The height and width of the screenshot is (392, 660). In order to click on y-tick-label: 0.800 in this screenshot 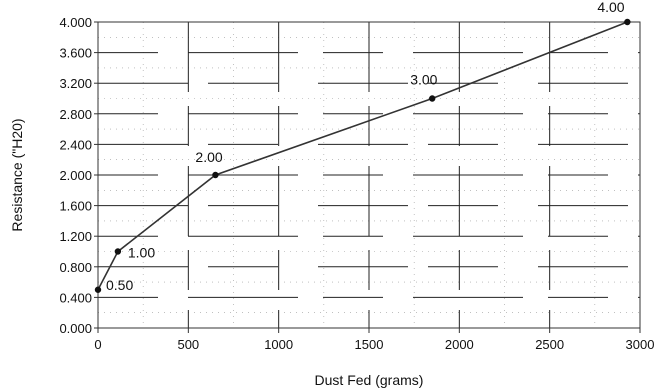, I will do `click(75, 267)`.